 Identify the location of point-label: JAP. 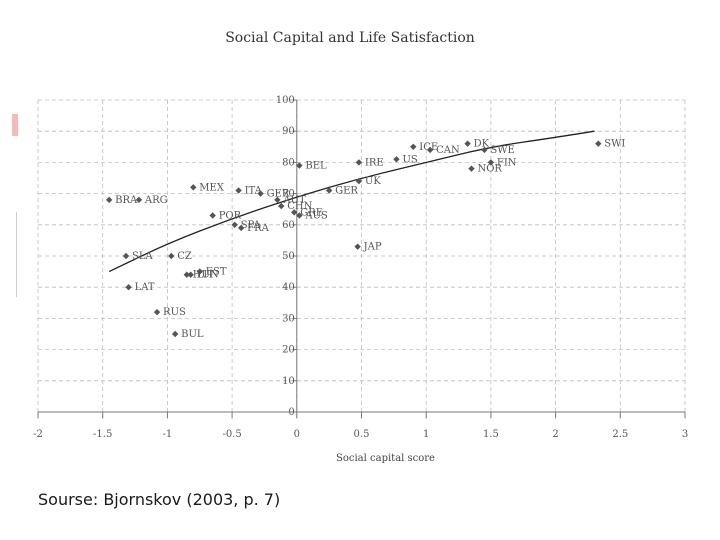
(372, 247).